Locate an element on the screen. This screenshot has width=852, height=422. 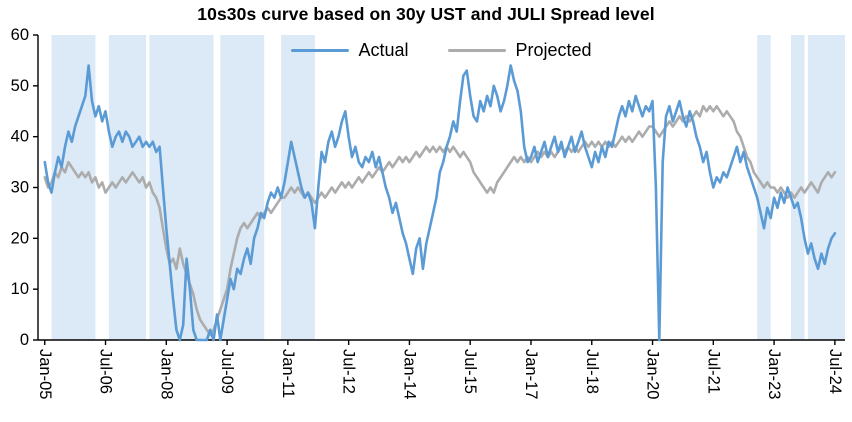
x-tick-label: Jan-11 is located at coordinates (288, 373).